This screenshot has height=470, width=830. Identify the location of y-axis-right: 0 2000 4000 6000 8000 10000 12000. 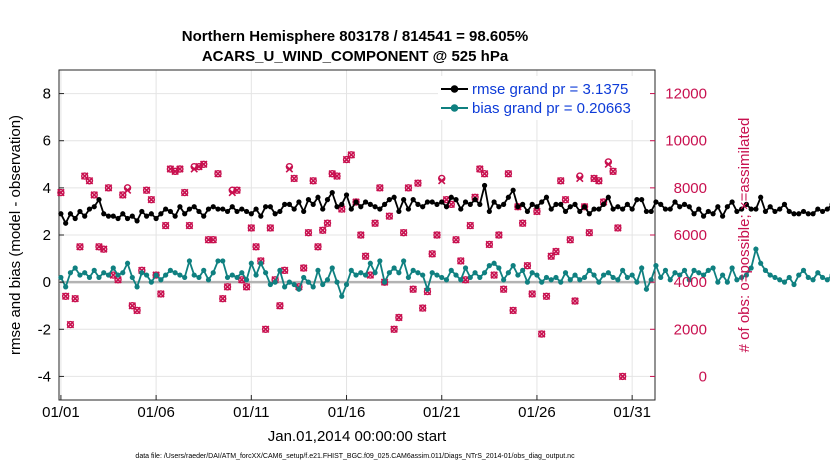
(678, 235).